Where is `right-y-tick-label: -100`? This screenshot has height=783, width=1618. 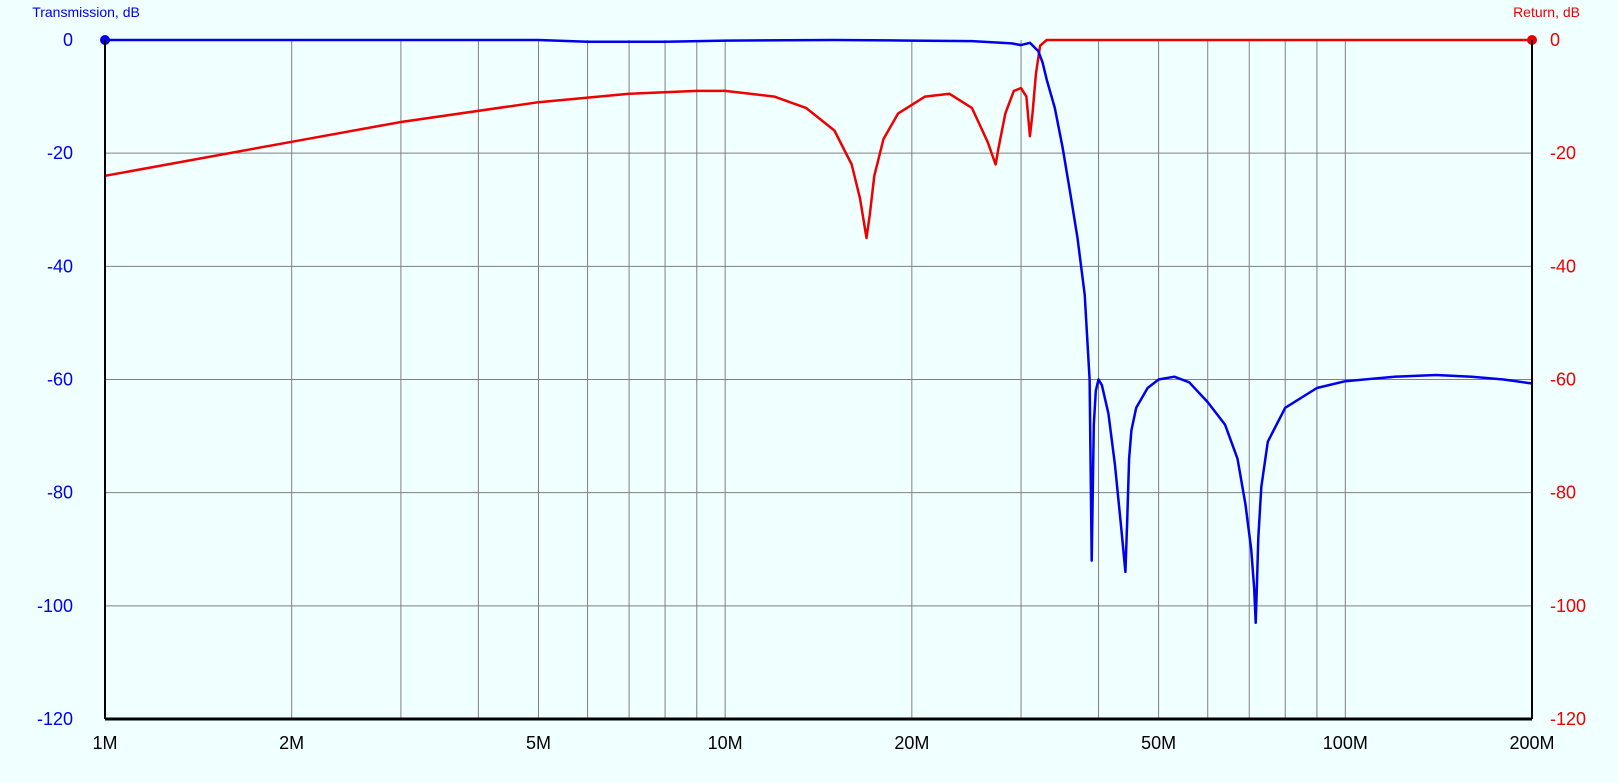 right-y-tick-label: -100 is located at coordinates (1568, 606).